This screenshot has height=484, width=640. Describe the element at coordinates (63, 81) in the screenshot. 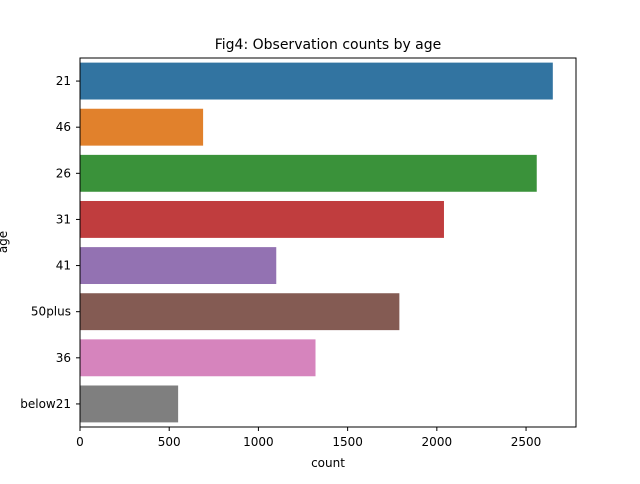

I see `y-tick-label: 21` at that location.